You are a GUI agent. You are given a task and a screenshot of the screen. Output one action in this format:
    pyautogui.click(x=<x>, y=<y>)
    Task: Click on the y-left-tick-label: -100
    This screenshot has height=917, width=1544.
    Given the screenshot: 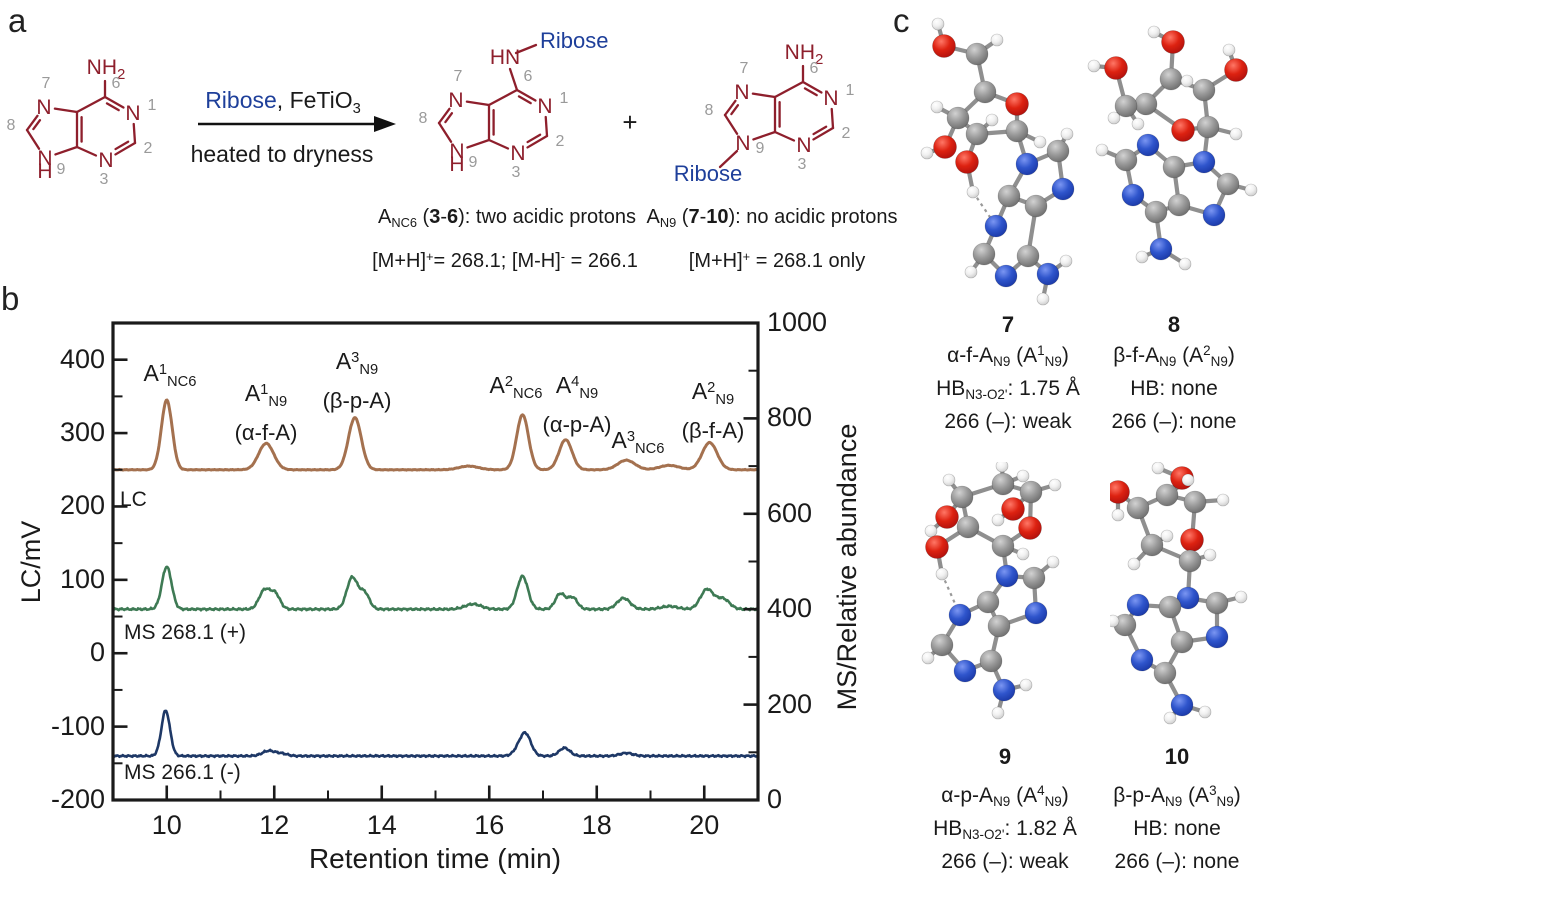 What is the action you would take?
    pyautogui.click(x=77, y=725)
    